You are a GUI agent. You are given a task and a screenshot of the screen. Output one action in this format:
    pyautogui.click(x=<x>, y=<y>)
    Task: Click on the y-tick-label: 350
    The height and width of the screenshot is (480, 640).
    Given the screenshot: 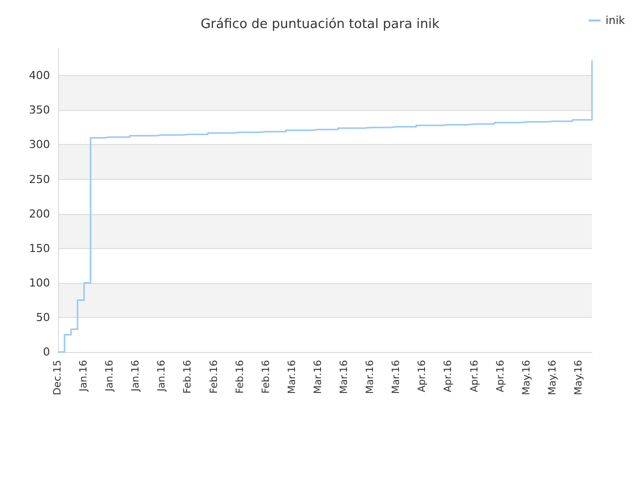 What is the action you would take?
    pyautogui.click(x=39, y=110)
    